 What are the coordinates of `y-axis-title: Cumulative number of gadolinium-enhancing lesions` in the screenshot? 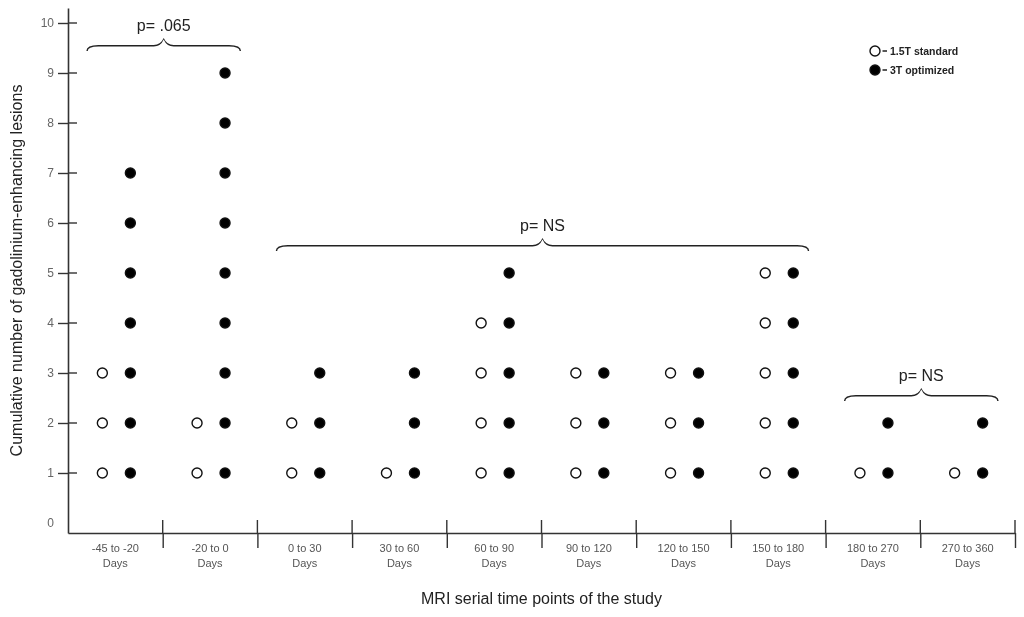 It's located at (16, 270).